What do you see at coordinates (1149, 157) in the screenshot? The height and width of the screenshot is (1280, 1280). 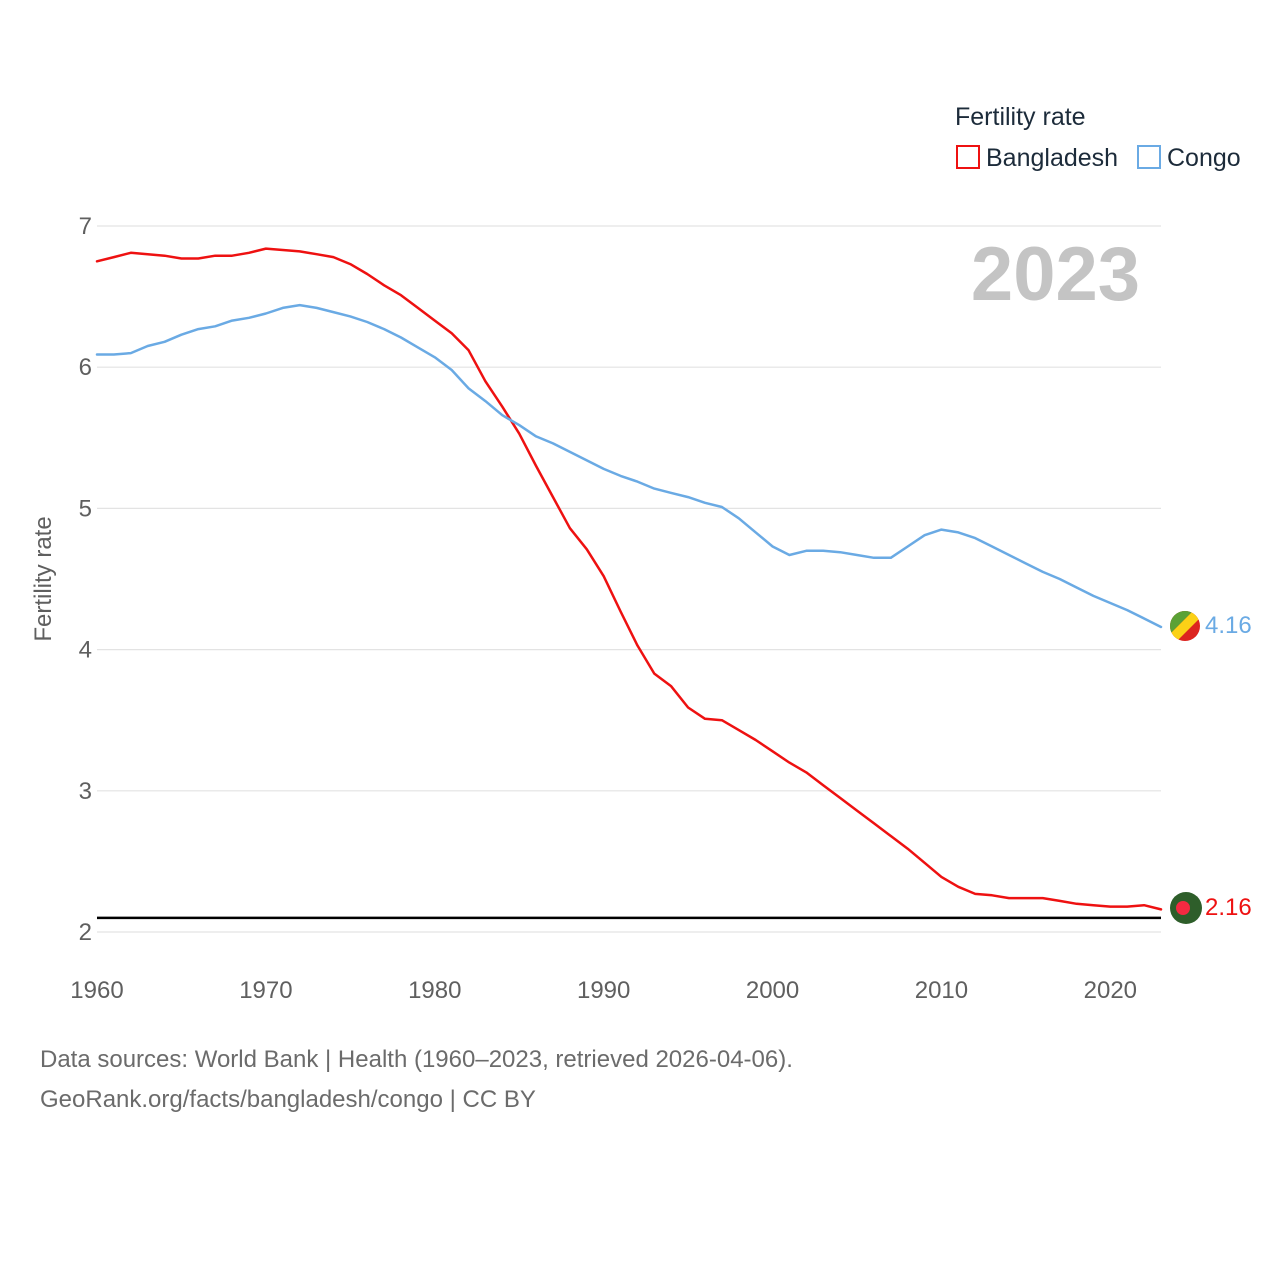 I see `legend-swatch-congo` at bounding box center [1149, 157].